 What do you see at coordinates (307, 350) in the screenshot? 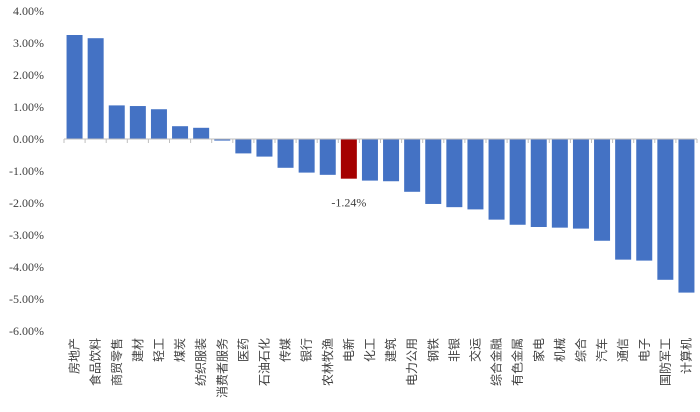
I see `x-category-label: 银行` at bounding box center [307, 350].